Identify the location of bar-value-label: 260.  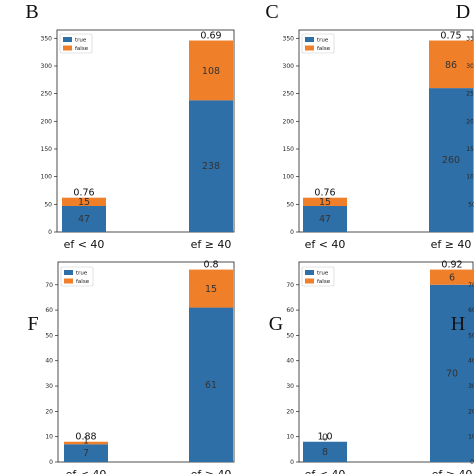
(451, 160).